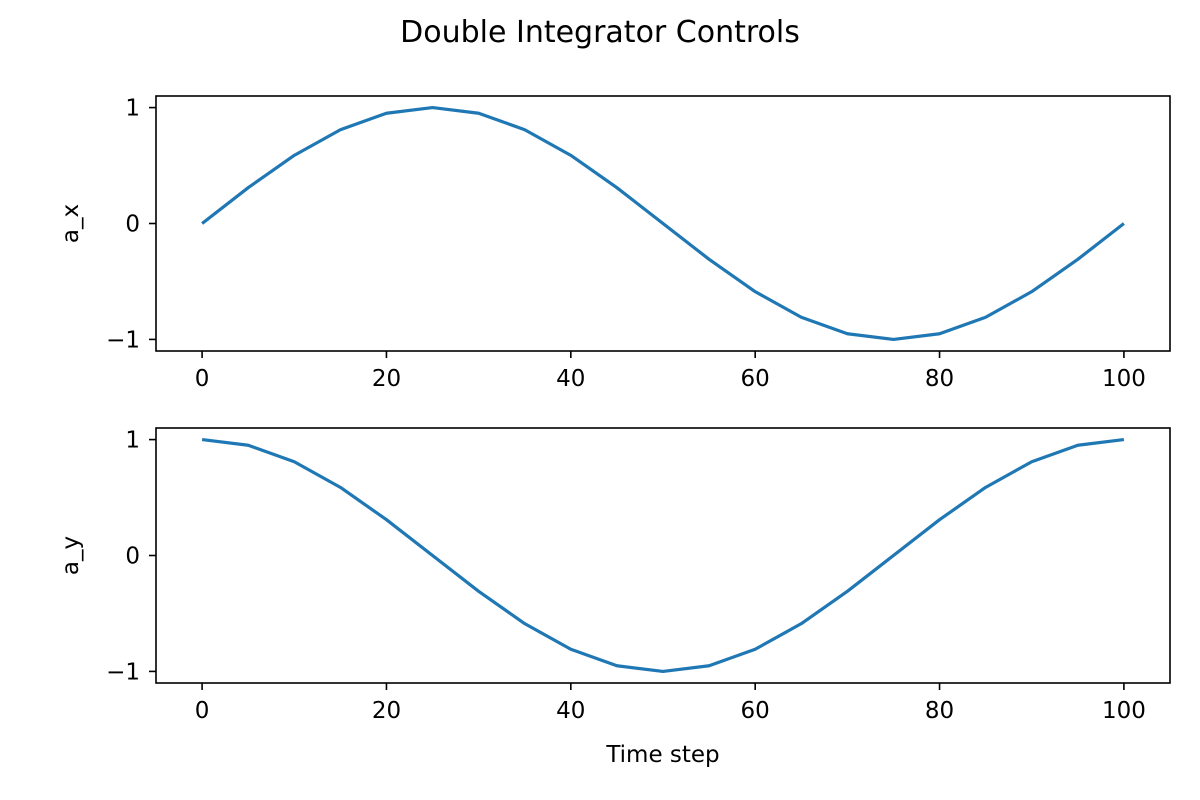 Image resolution: width=1200 pixels, height=800 pixels. What do you see at coordinates (570, 379) in the screenshot?
I see `subplot-1-x-tick-label: 40` at bounding box center [570, 379].